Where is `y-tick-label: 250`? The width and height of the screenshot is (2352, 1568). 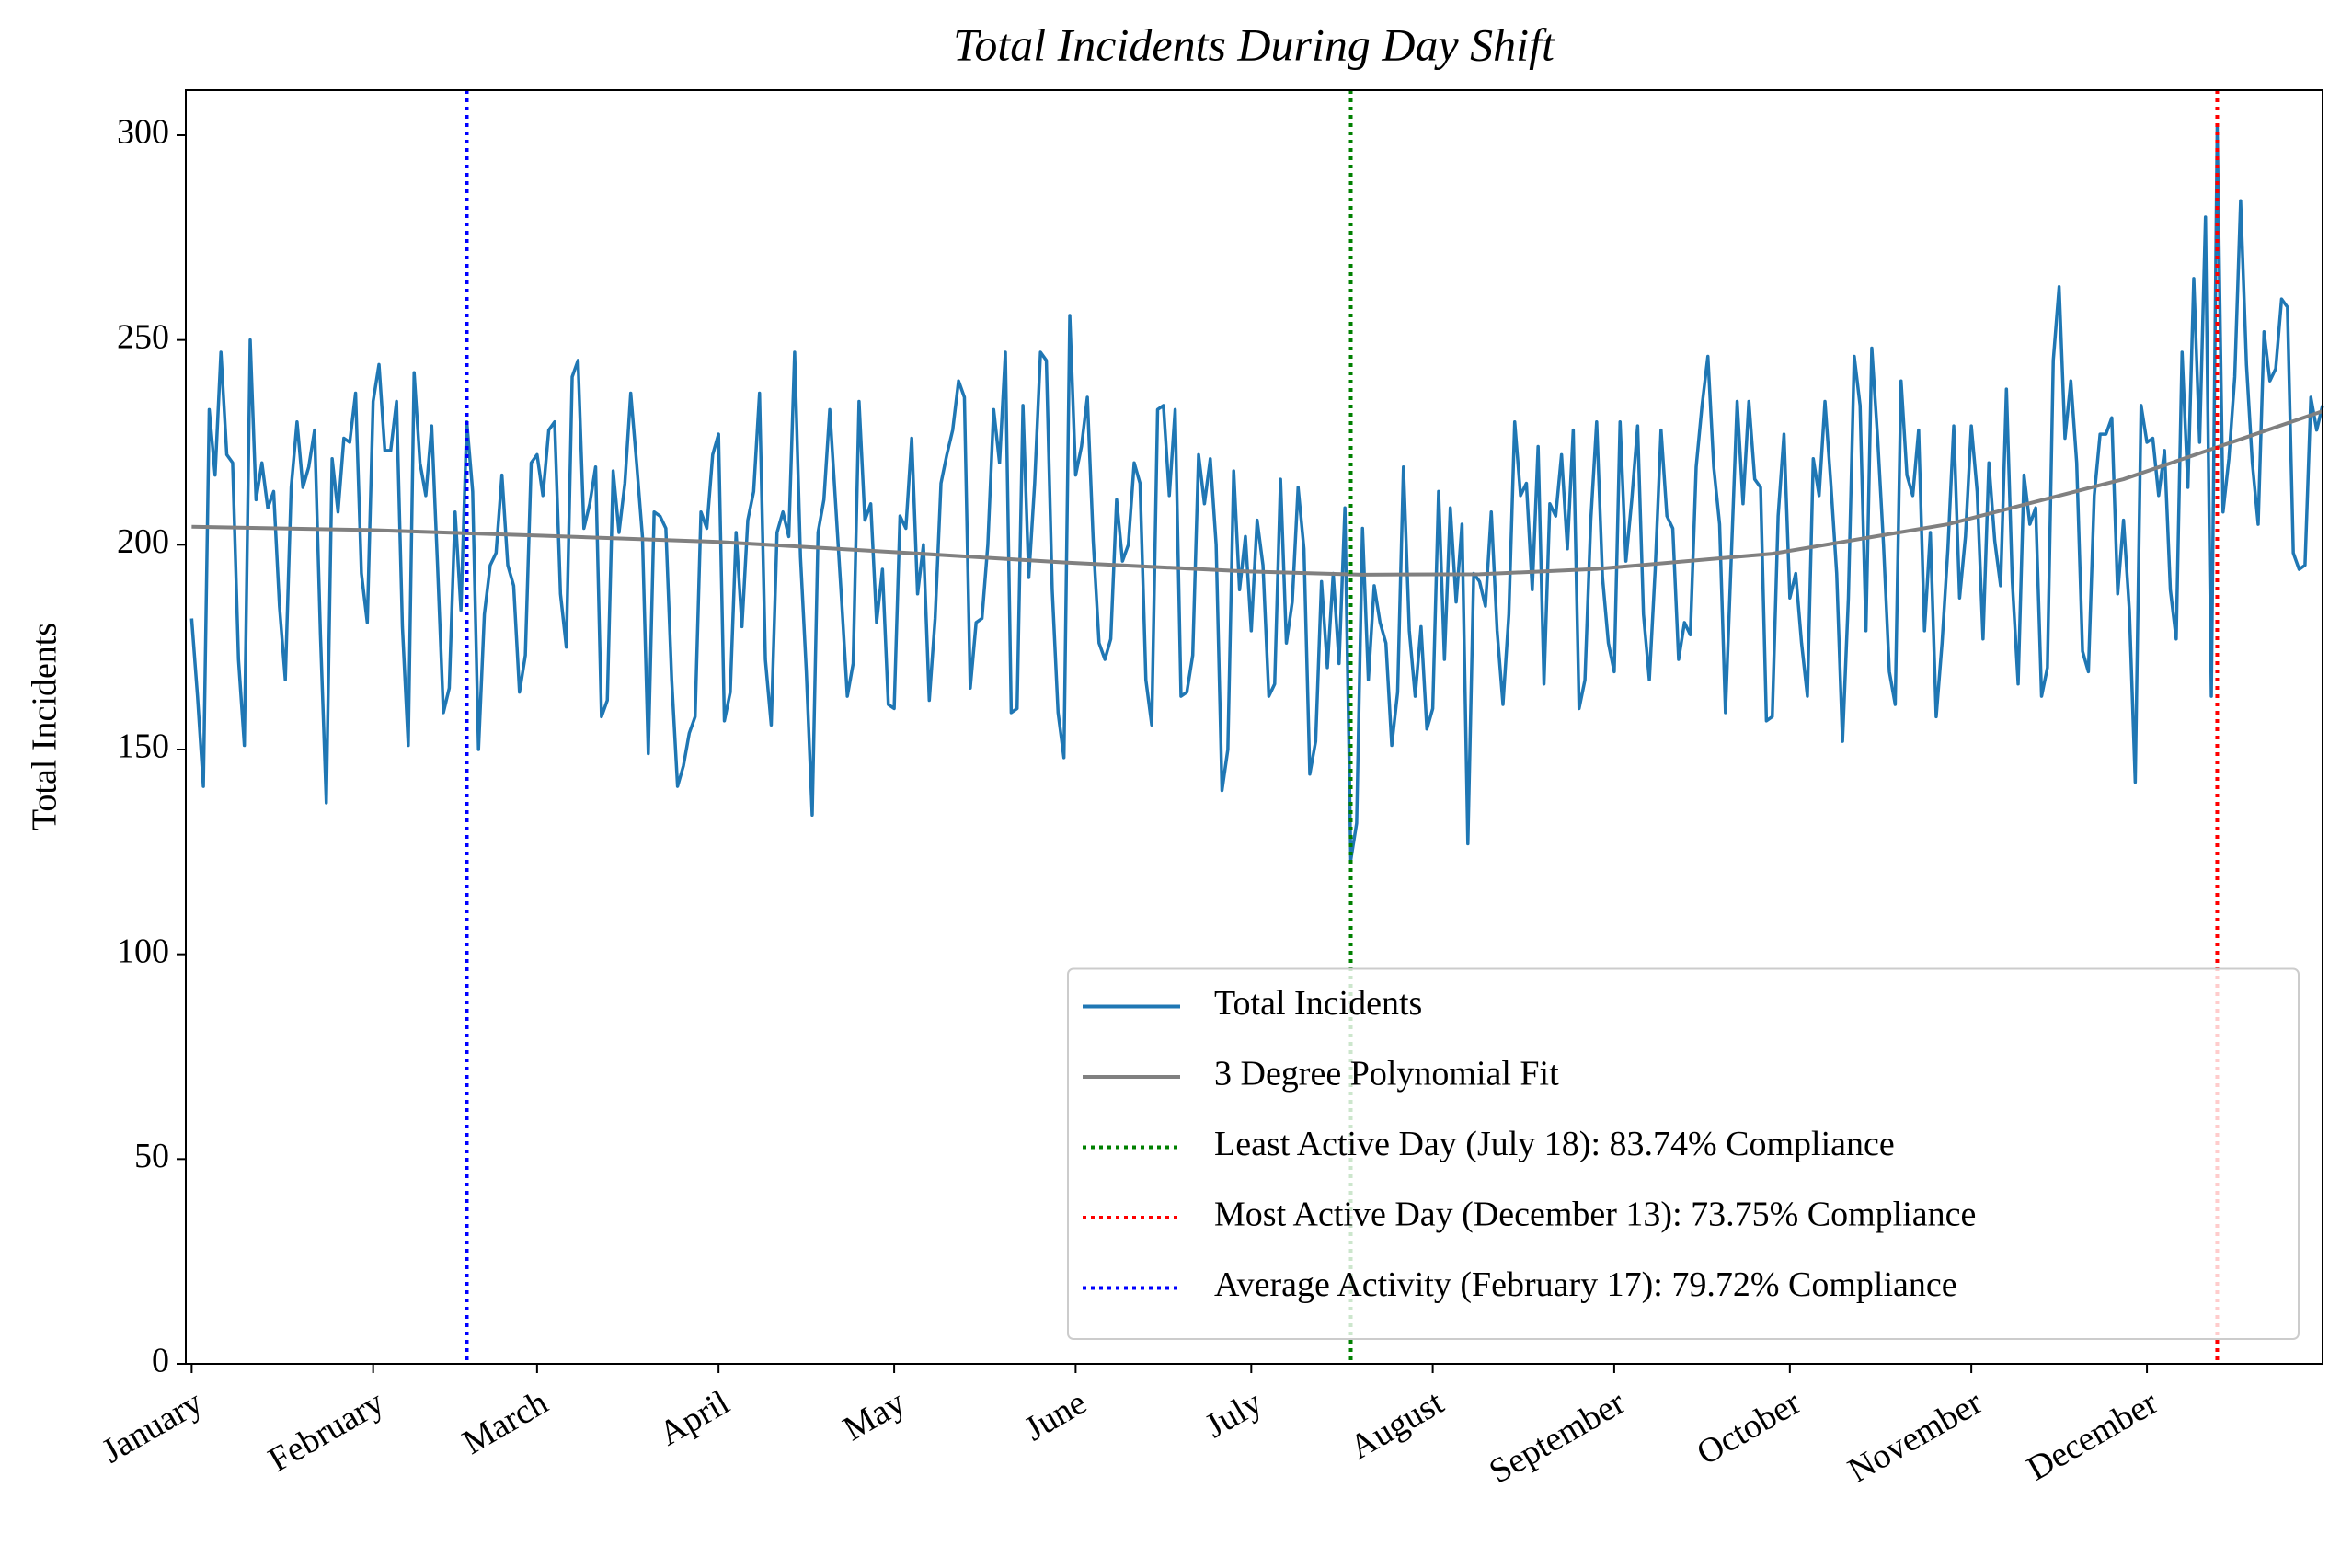 y-tick-label: 250 is located at coordinates (143, 336).